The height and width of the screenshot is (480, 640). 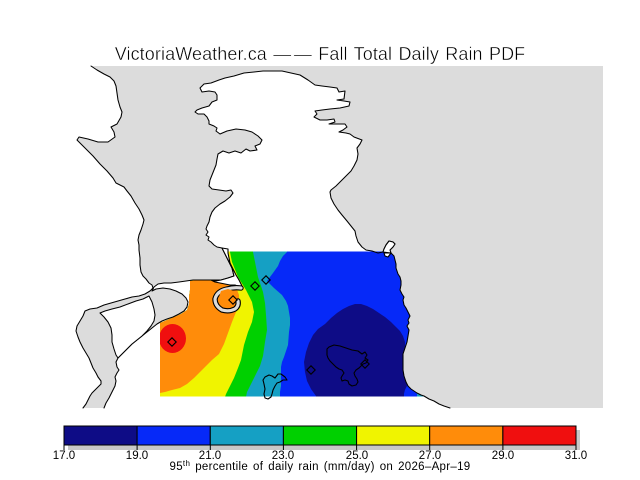 I want to click on svg-text: 31.0, so click(x=576, y=456).